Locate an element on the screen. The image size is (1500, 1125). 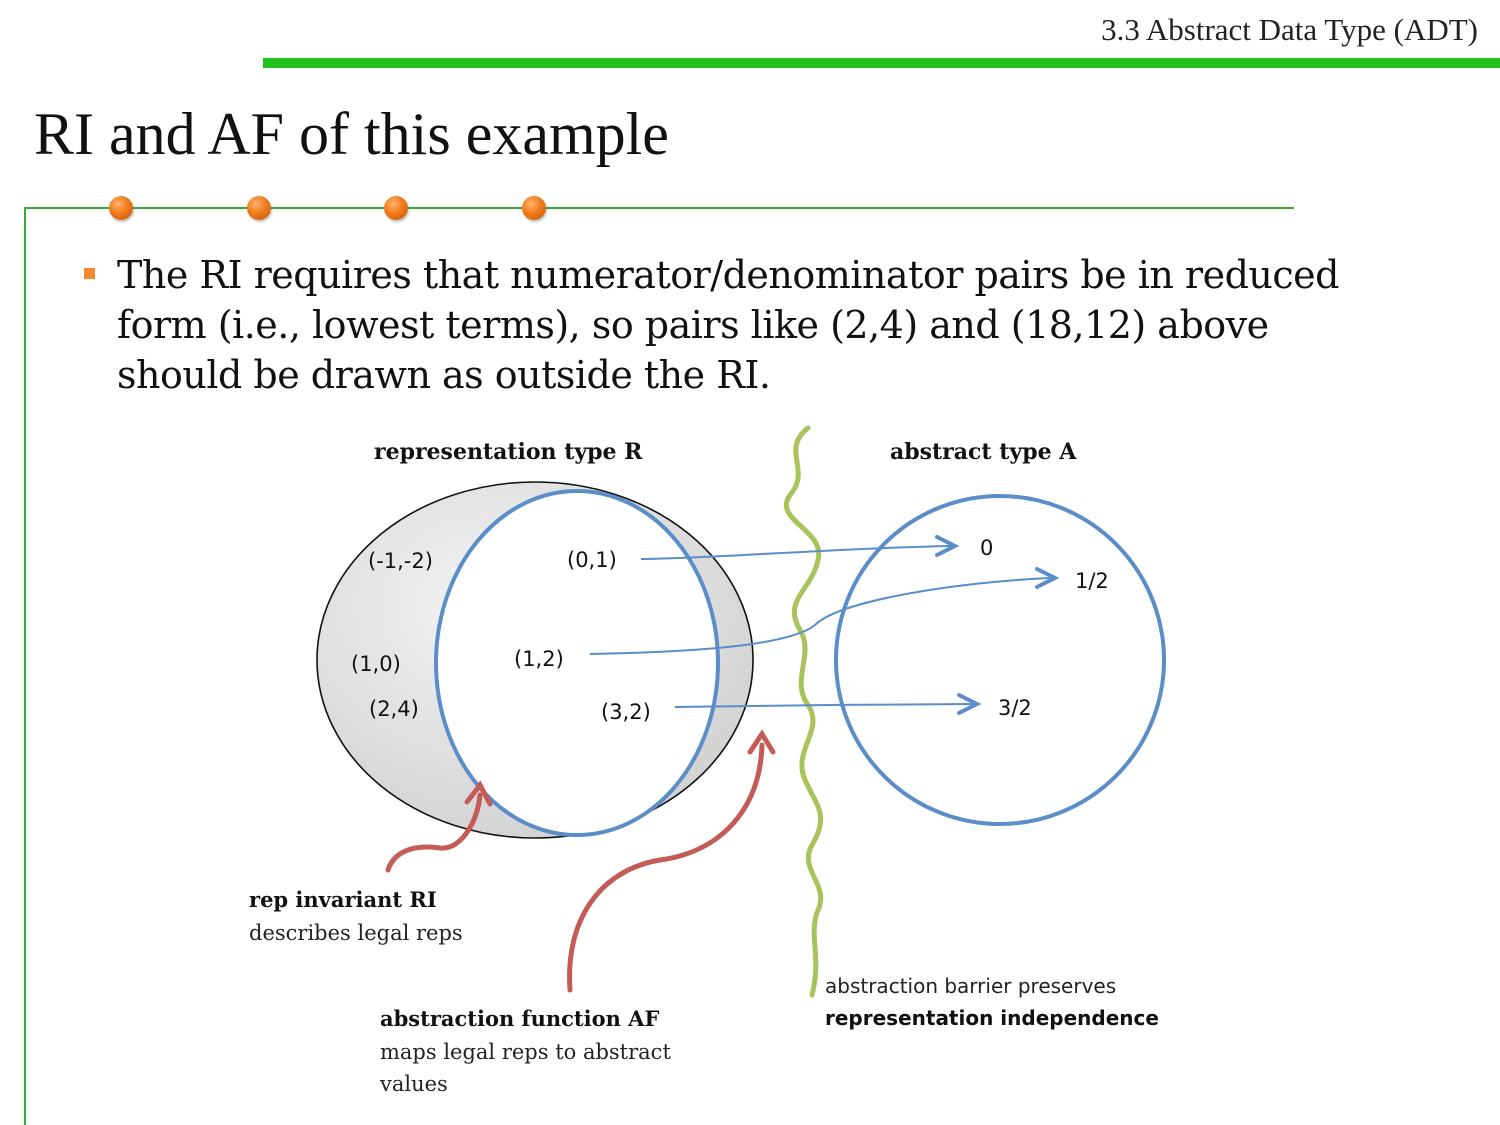
frame-top-line is located at coordinates (659, 208).